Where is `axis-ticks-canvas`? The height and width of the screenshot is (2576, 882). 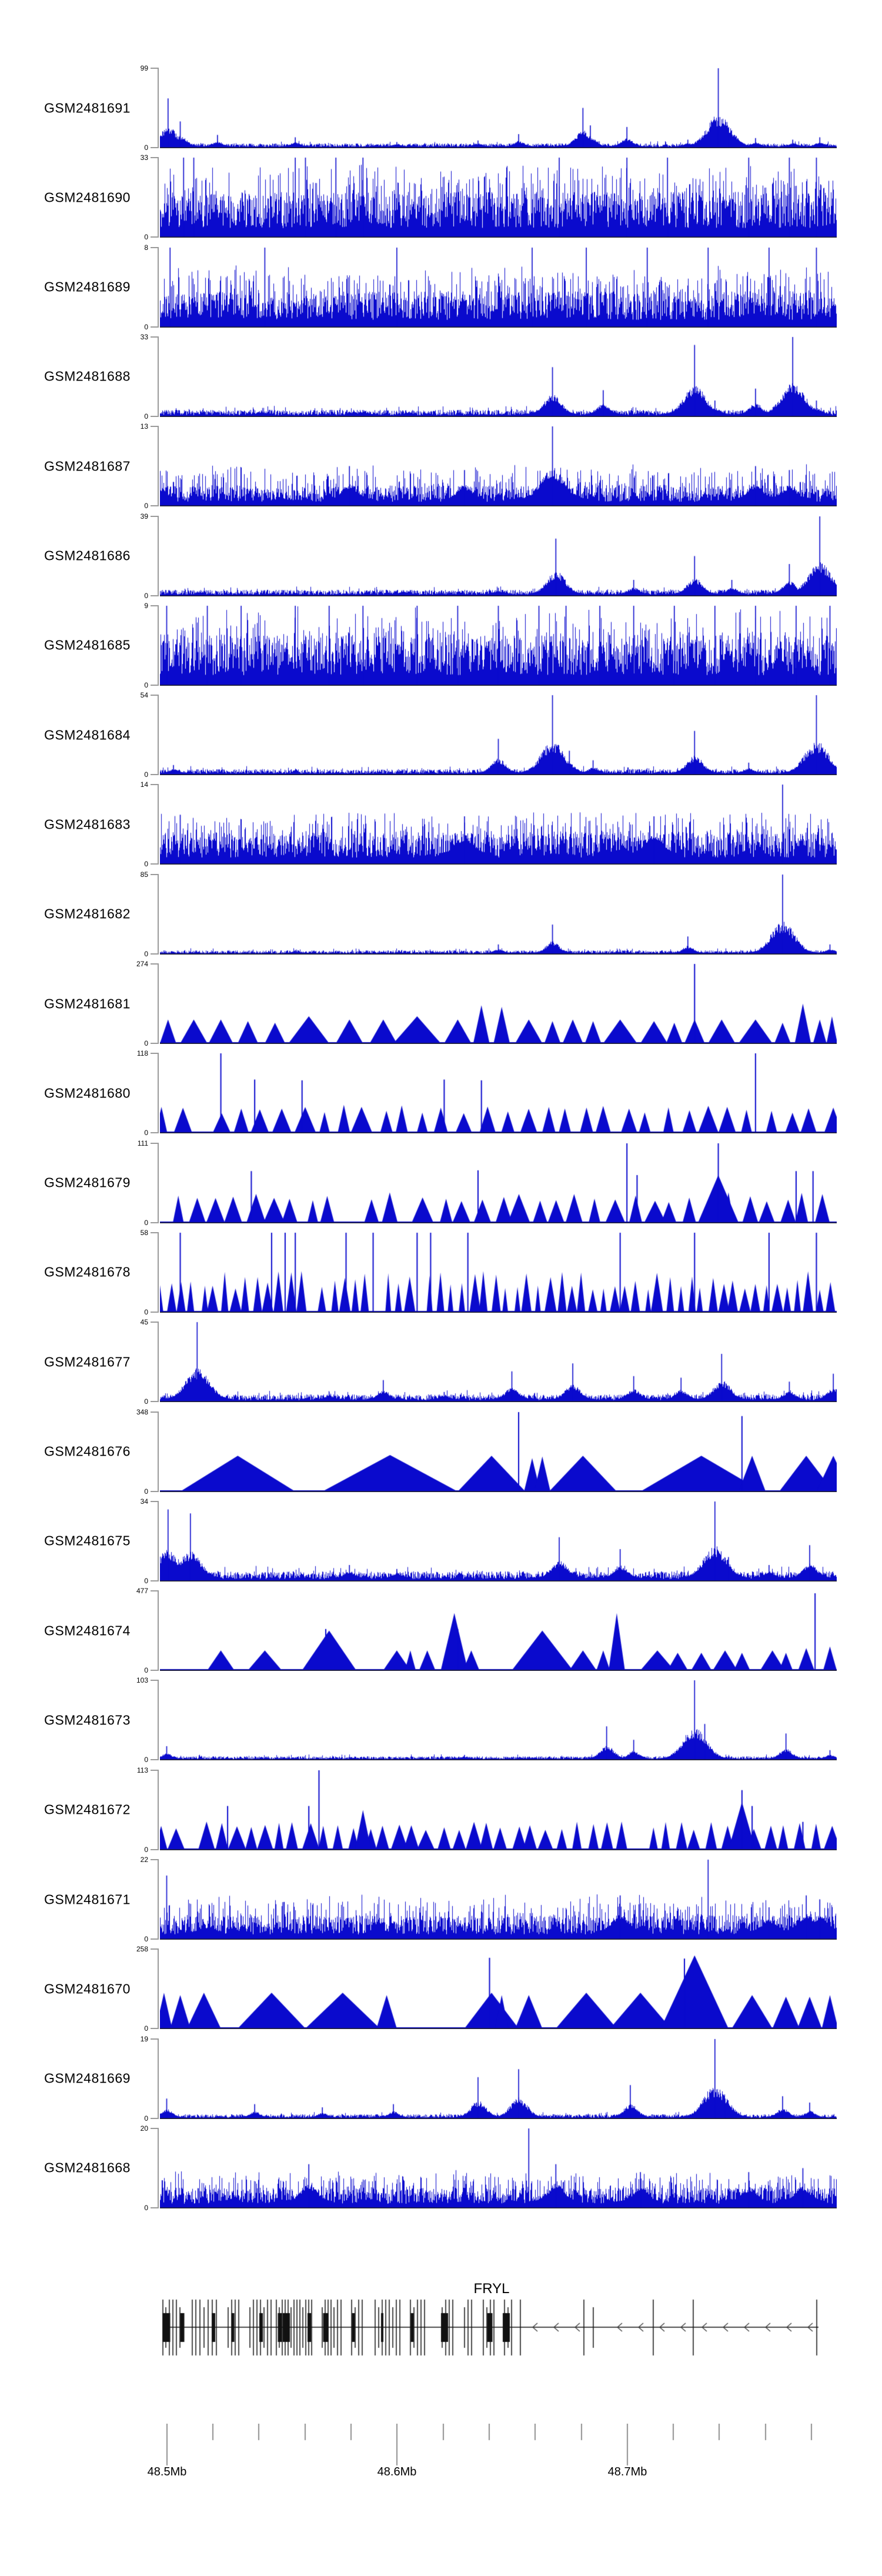
axis-ticks-canvas is located at coordinates (498, 2446).